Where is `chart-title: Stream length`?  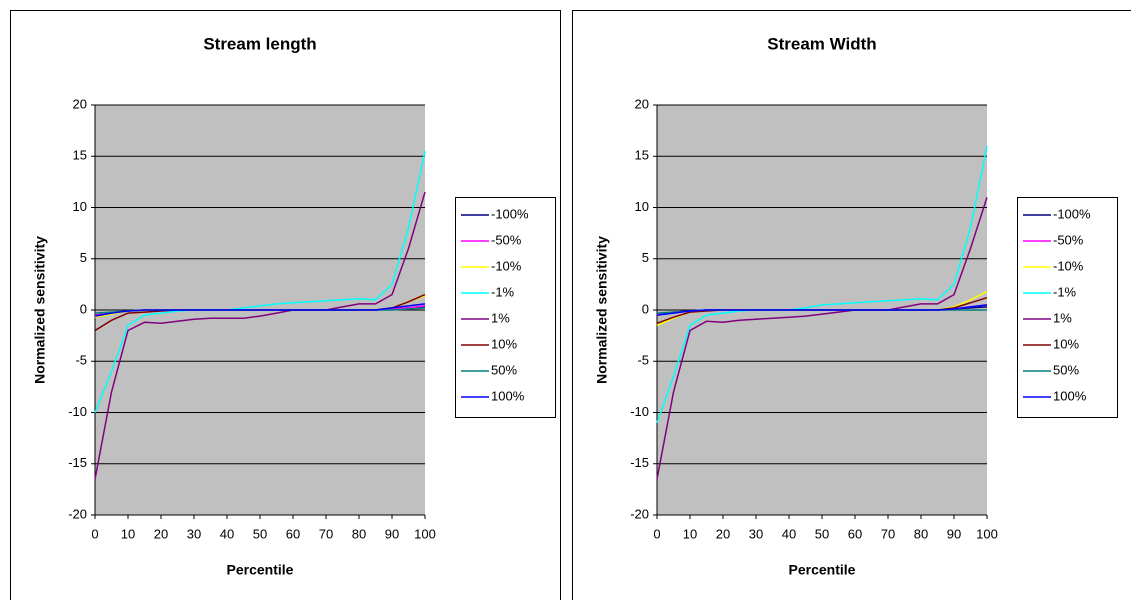 chart-title: Stream length is located at coordinates (259, 43).